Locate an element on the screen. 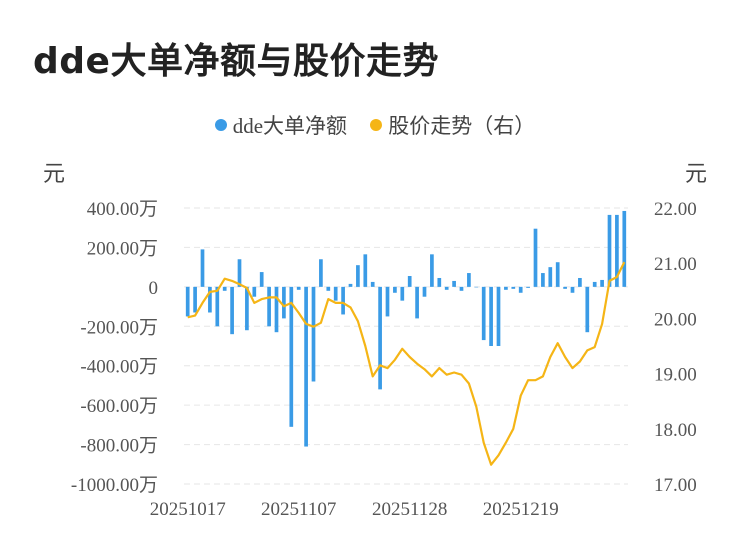  y-left-tick-label: -200.00万 is located at coordinates (119, 327).